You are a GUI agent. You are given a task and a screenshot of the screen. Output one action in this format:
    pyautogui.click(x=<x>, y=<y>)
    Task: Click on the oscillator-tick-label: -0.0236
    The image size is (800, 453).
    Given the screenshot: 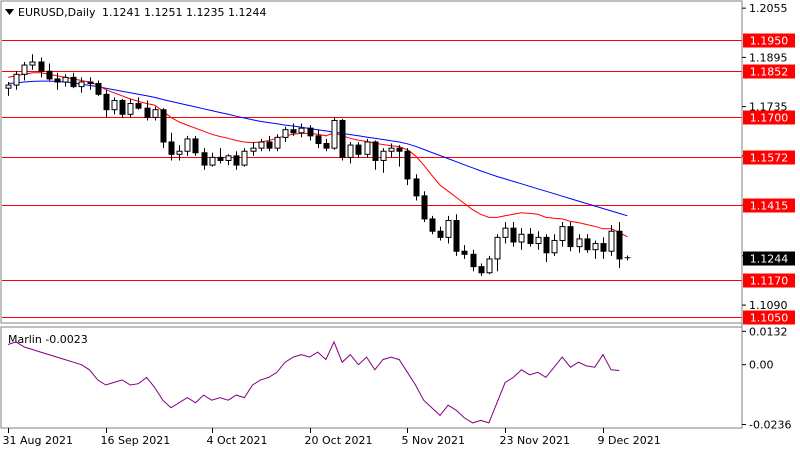 What is the action you would take?
    pyautogui.click(x=770, y=424)
    